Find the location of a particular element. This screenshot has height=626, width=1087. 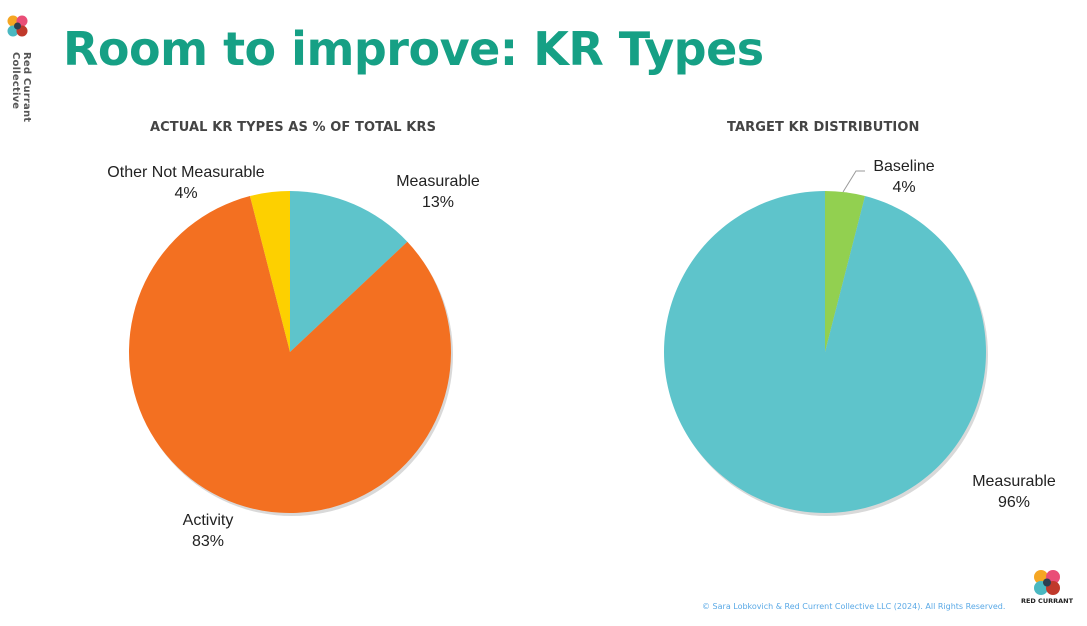

page-title: Room to improve: KR Types is located at coordinates (413, 49).